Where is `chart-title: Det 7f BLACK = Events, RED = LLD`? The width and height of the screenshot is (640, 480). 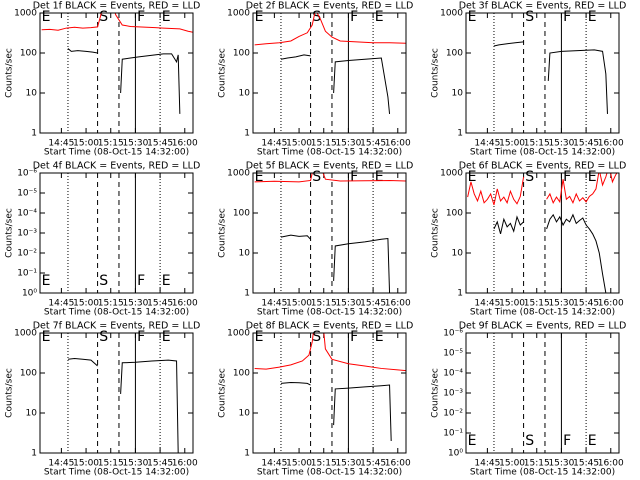
chart-title: Det 7f BLACK = Events, RED = LLD is located at coordinates (117, 326).